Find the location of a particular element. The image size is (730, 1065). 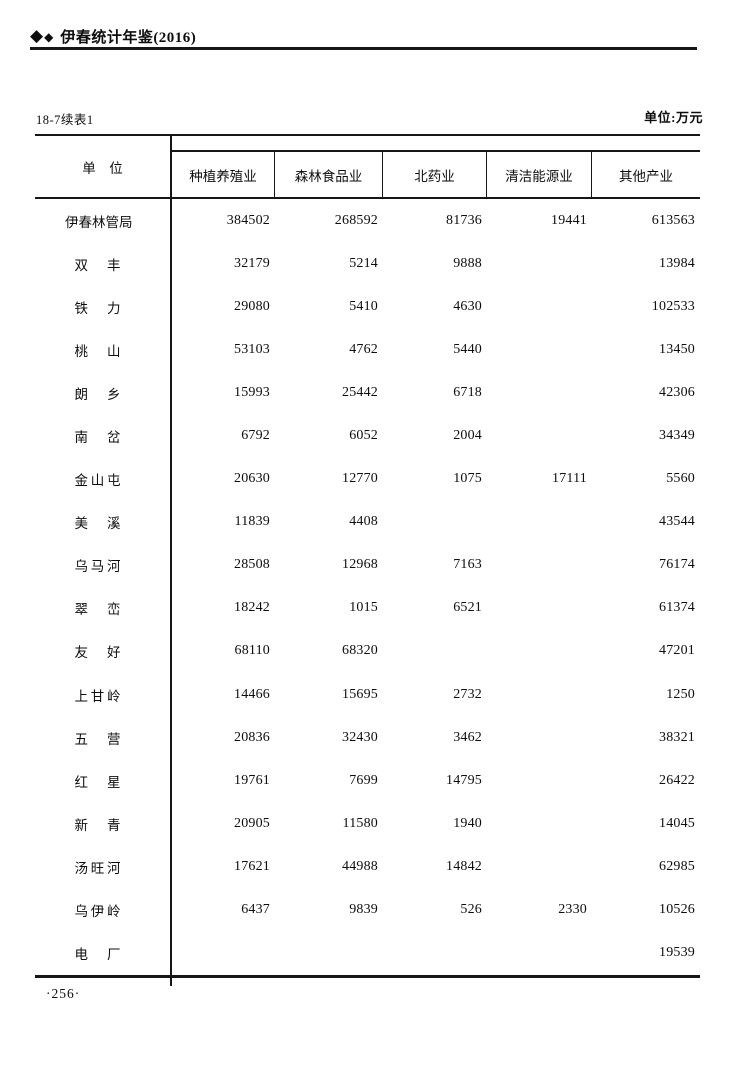

unit-name-cell: 上甘岭 is located at coordinates (103, 695).